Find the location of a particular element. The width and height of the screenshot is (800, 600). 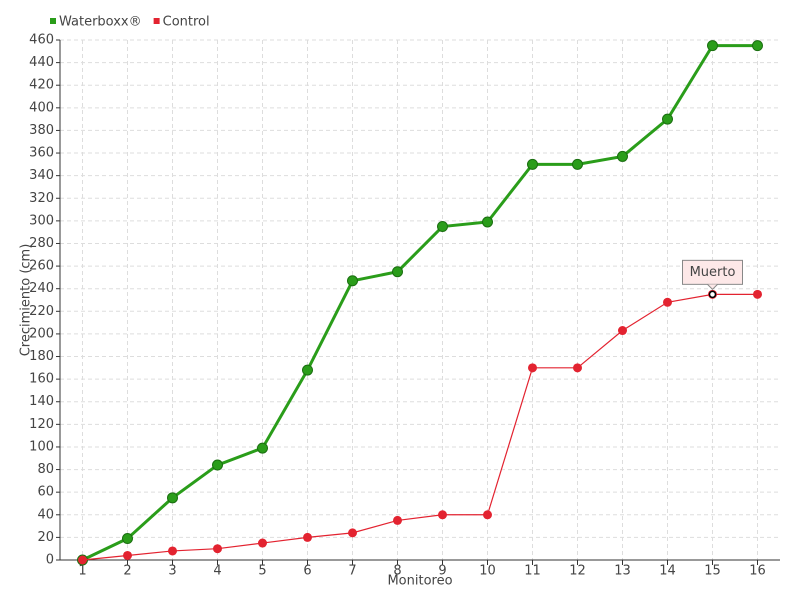

x-tick-label: 14 is located at coordinates (667, 571).